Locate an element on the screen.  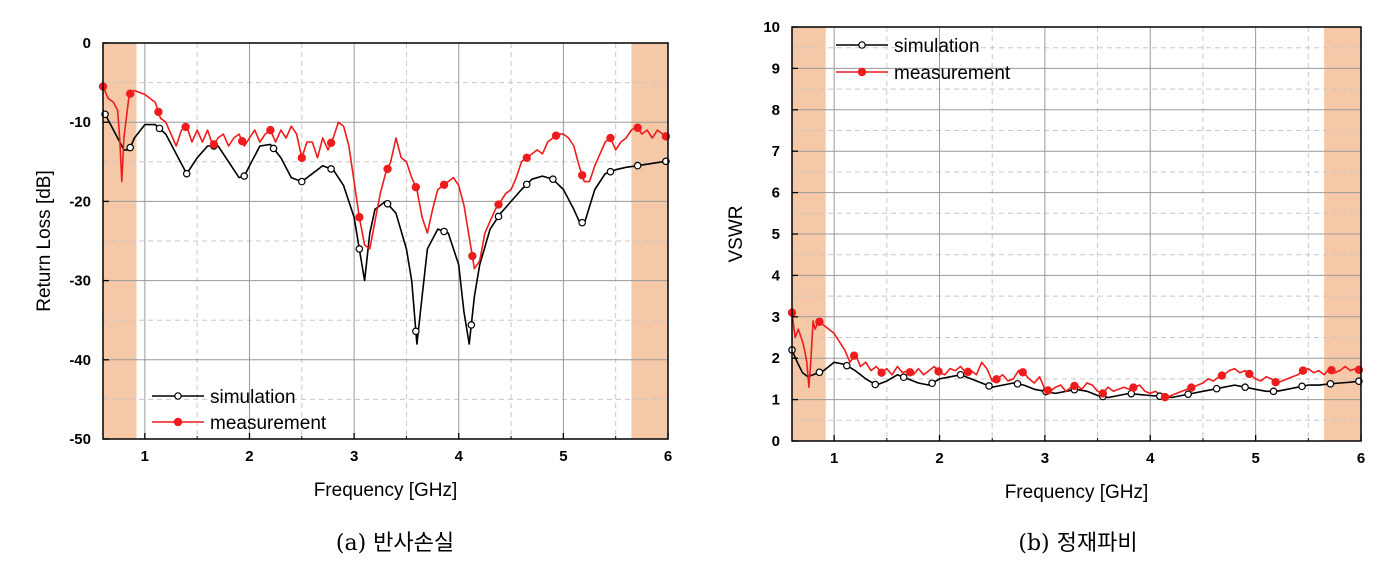
y-tick-label: 7 is located at coordinates (776, 151).